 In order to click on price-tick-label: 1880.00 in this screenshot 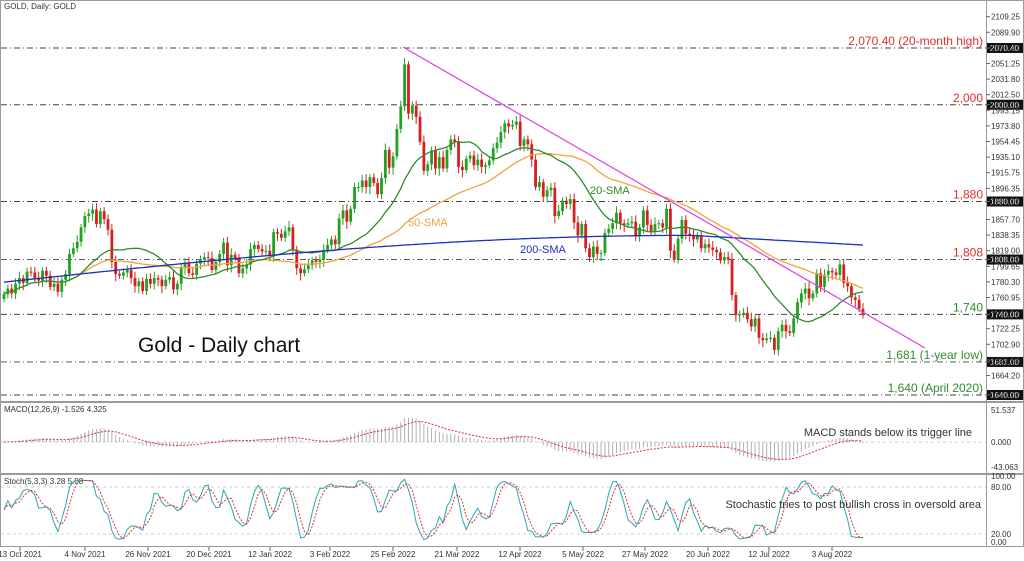, I will do `click(1005, 202)`.